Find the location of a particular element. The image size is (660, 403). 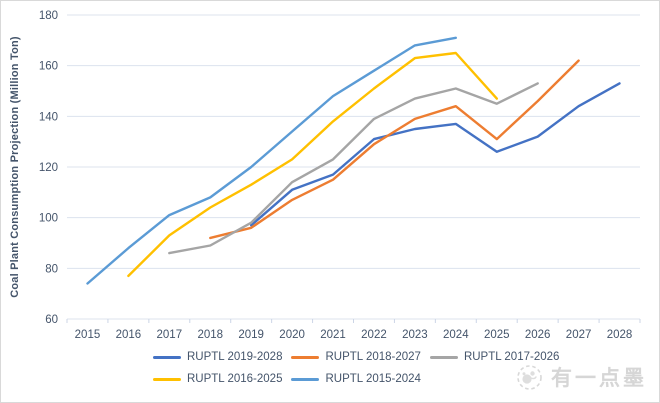

legend-label: RUPTL 2015-2024 is located at coordinates (373, 379).